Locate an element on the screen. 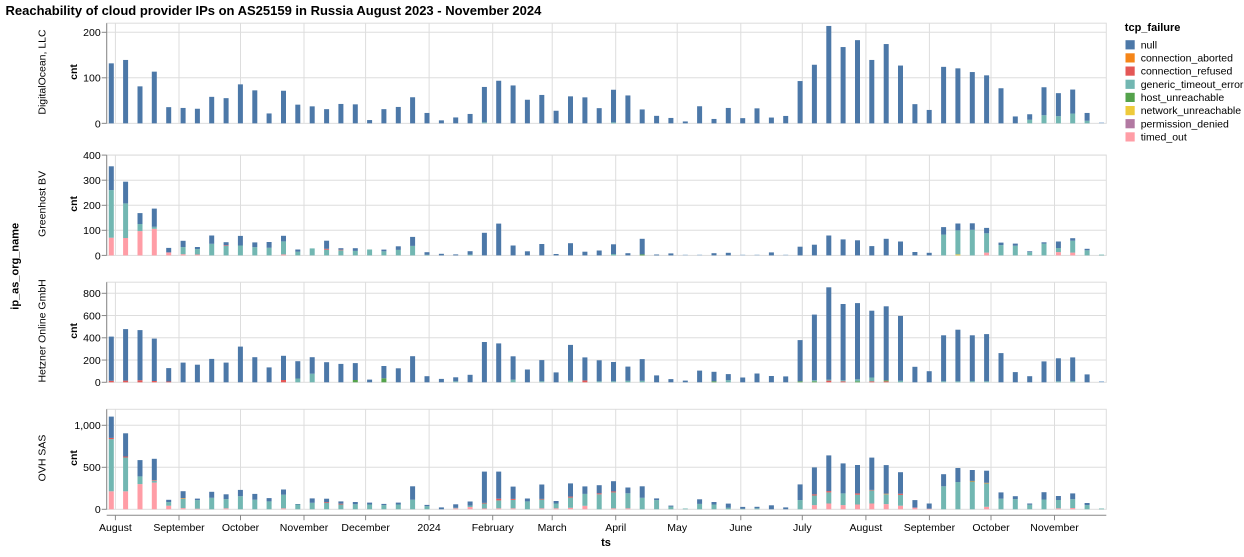 The image size is (1244, 557). svg-text: 800 is located at coordinates (92, 294).